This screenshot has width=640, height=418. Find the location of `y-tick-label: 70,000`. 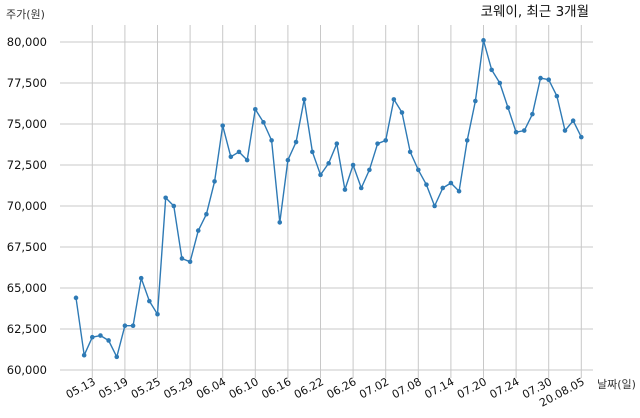

y-tick-label: 70,000 is located at coordinates (27, 206).